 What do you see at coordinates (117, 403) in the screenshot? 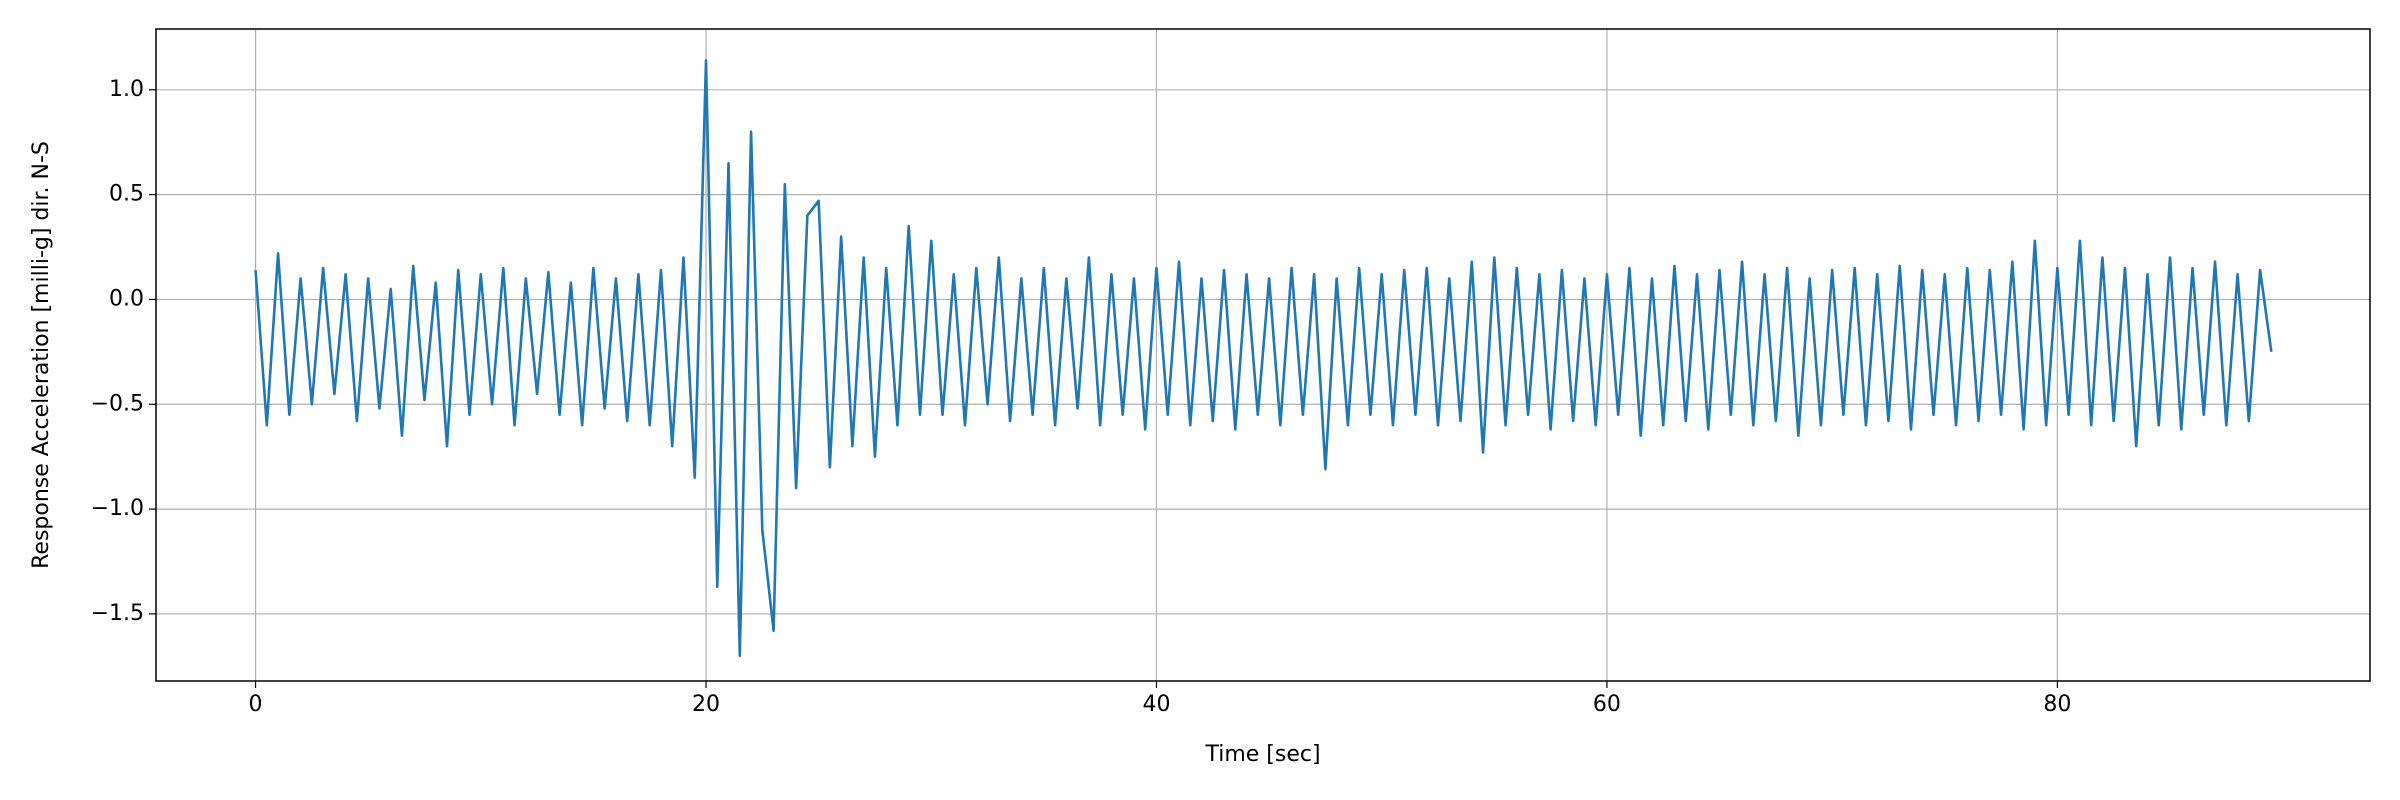
I see `y-tick-label: −0.5` at bounding box center [117, 403].